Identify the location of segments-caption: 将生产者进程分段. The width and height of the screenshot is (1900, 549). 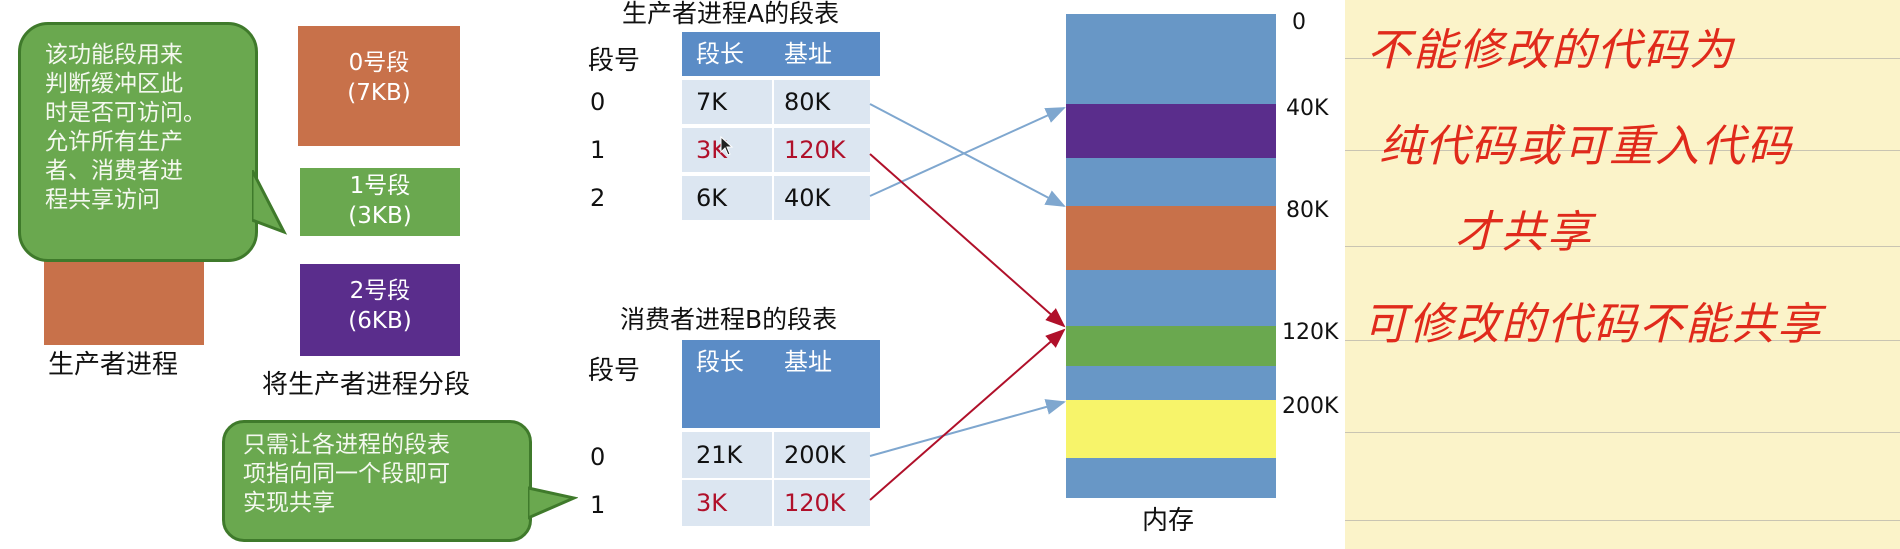
(366, 385).